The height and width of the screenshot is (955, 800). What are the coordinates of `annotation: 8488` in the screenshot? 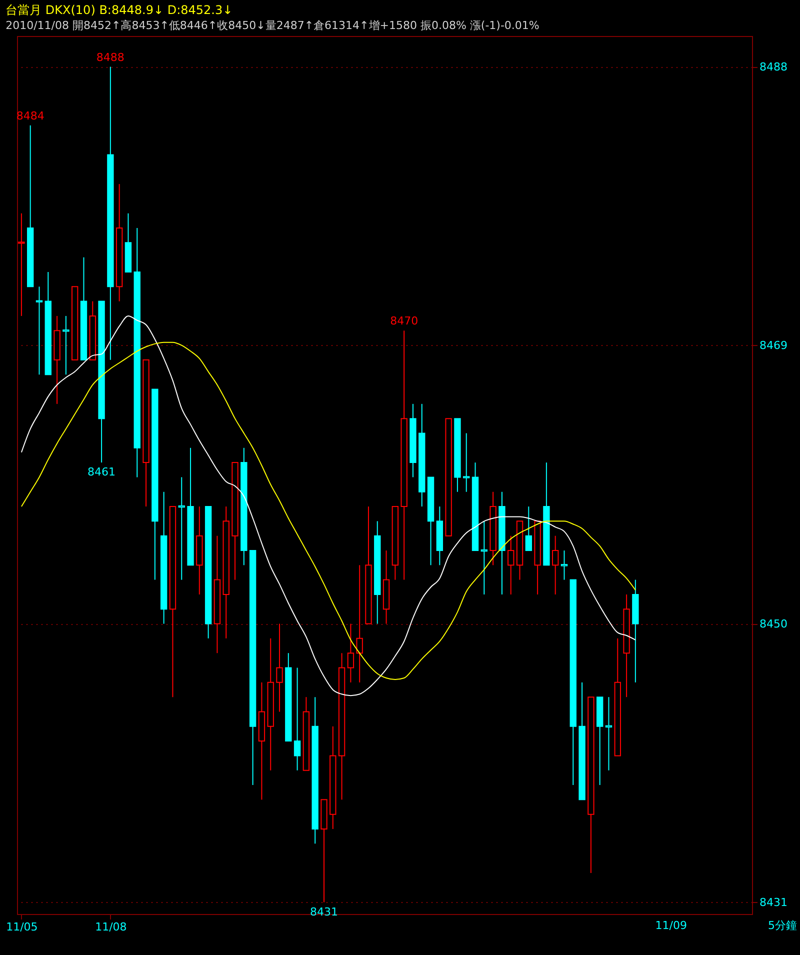 It's located at (110, 57).